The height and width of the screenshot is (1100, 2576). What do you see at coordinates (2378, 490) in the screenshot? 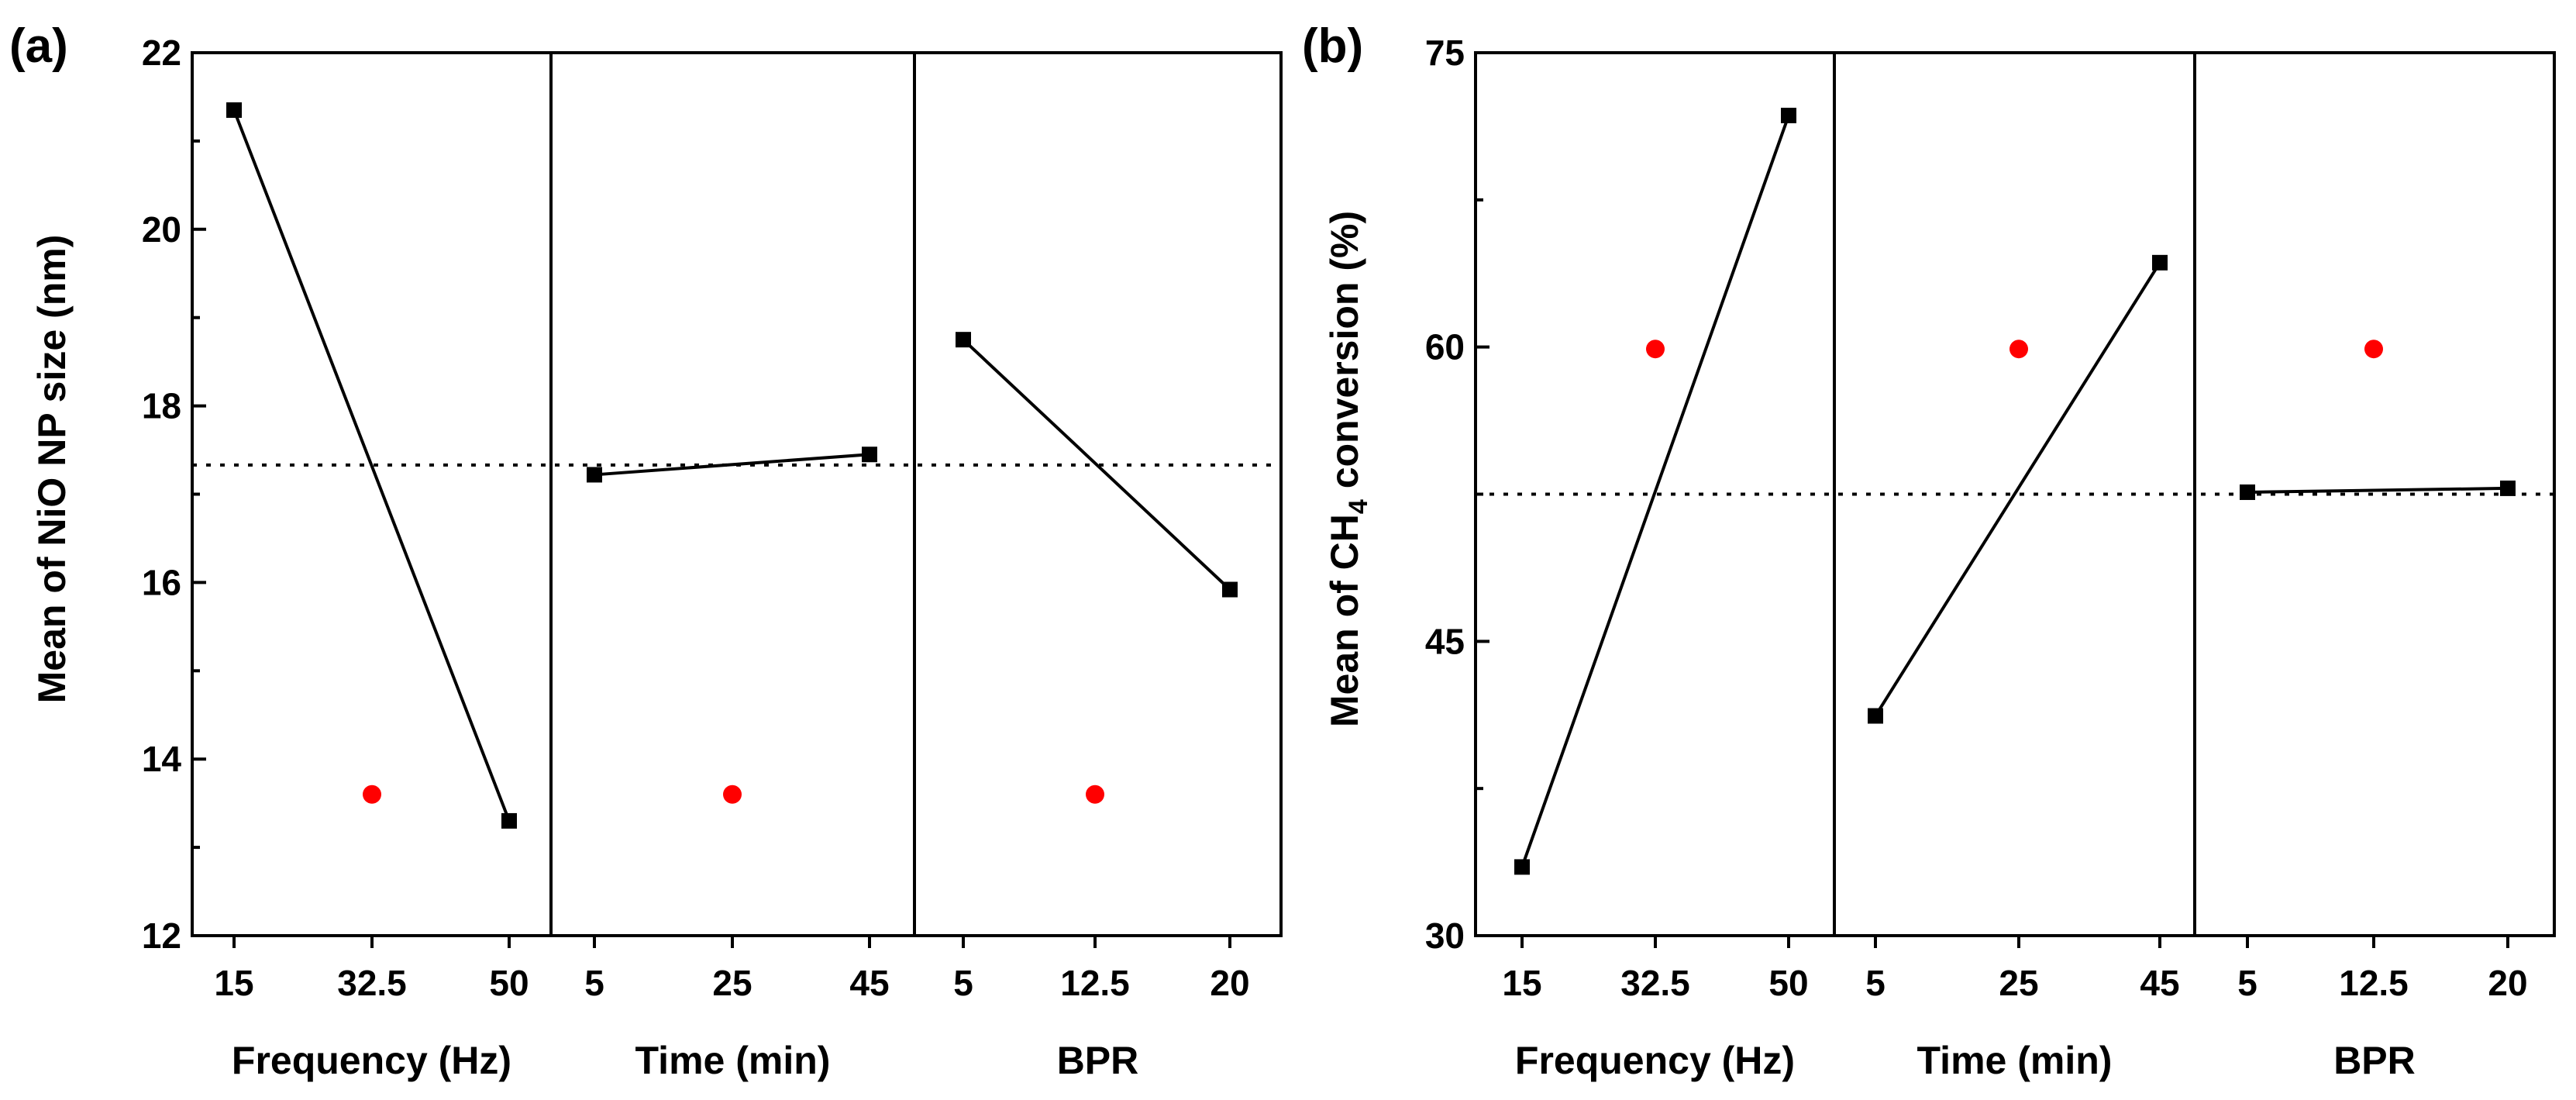
I see `panel-b-bpr-line` at bounding box center [2378, 490].